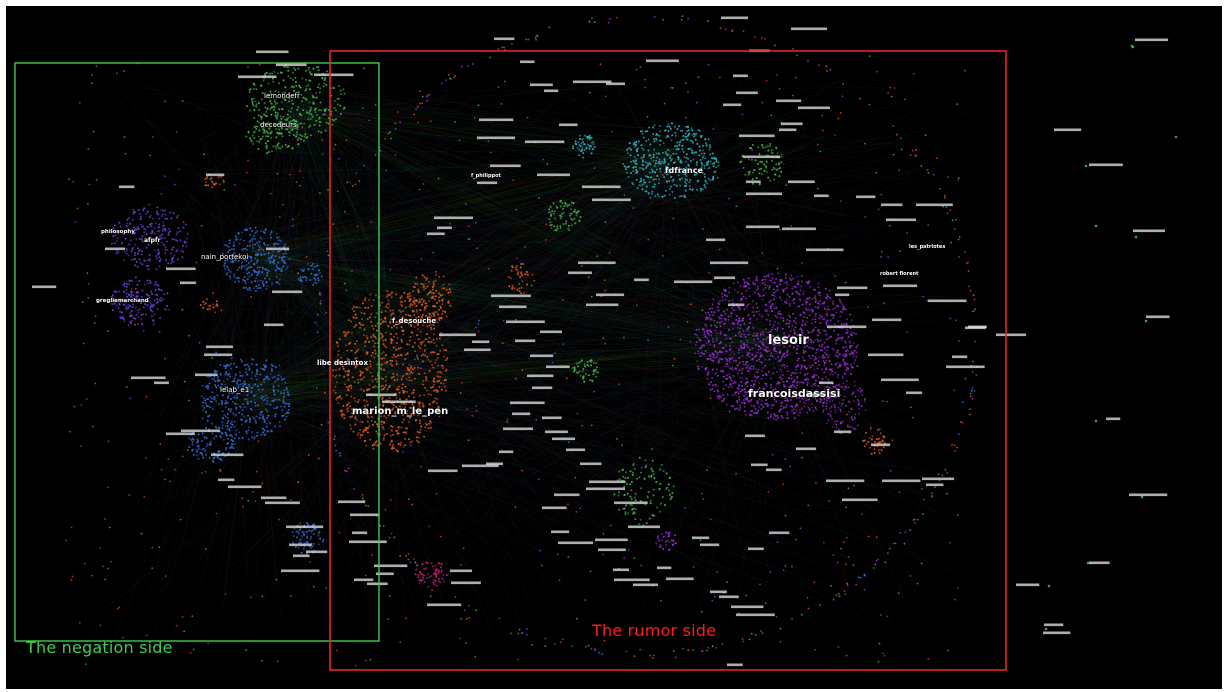 The width and height of the screenshot is (1227, 692). What do you see at coordinates (282, 96) in the screenshot?
I see `node-label-lemondefr: lemondefr` at bounding box center [282, 96].